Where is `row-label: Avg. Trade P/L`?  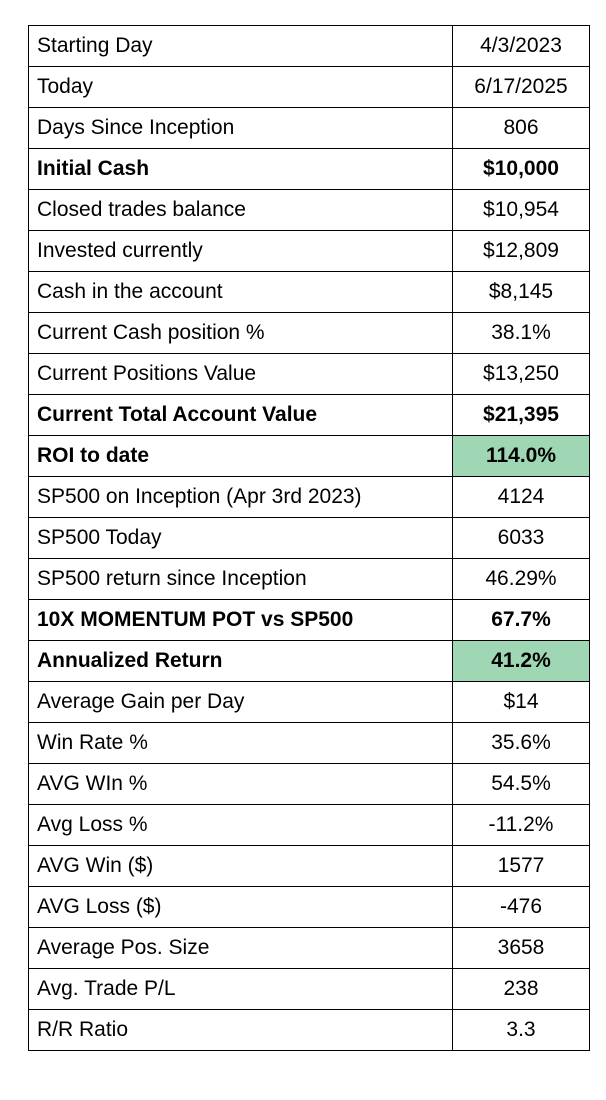
row-label: Avg. Trade P/L is located at coordinates (240, 989).